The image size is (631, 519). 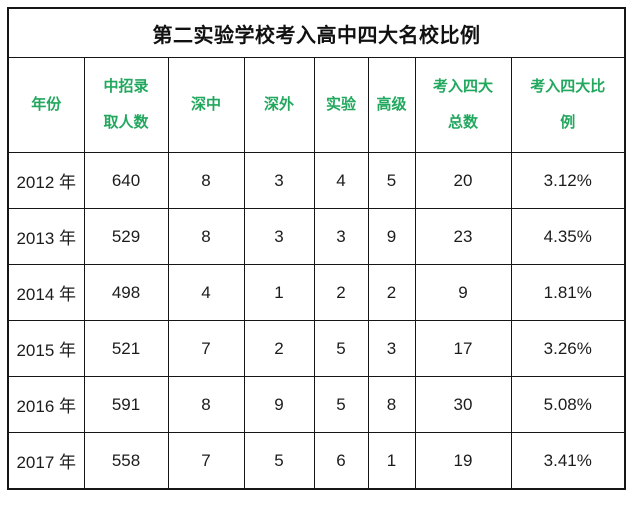 What do you see at coordinates (391, 404) in the screenshot?
I see `cell-gaoji: 8` at bounding box center [391, 404].